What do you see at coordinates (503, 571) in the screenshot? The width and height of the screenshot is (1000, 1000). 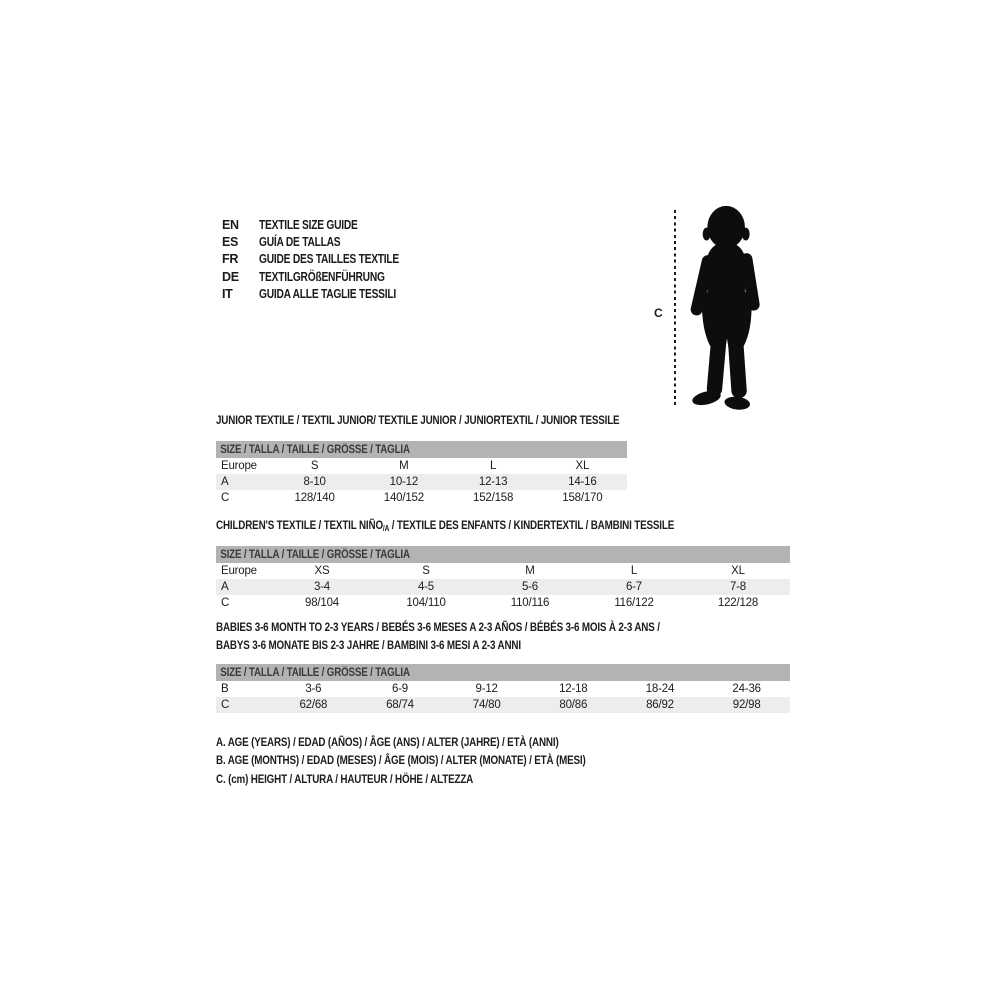 I see `table-row: Europe XS S M L XL` at bounding box center [503, 571].